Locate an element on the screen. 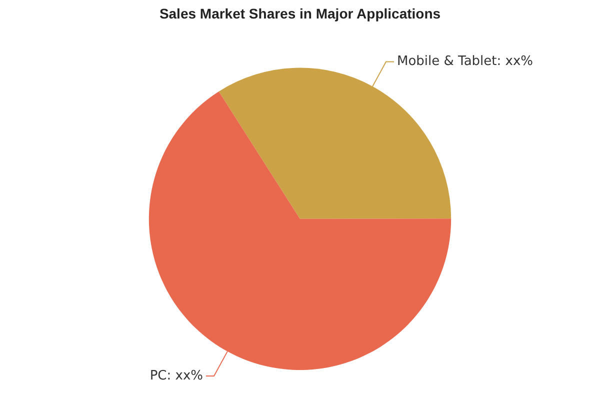 This screenshot has height=400, width=600. slice-label: Mobile & Tablet: xx% is located at coordinates (465, 62).